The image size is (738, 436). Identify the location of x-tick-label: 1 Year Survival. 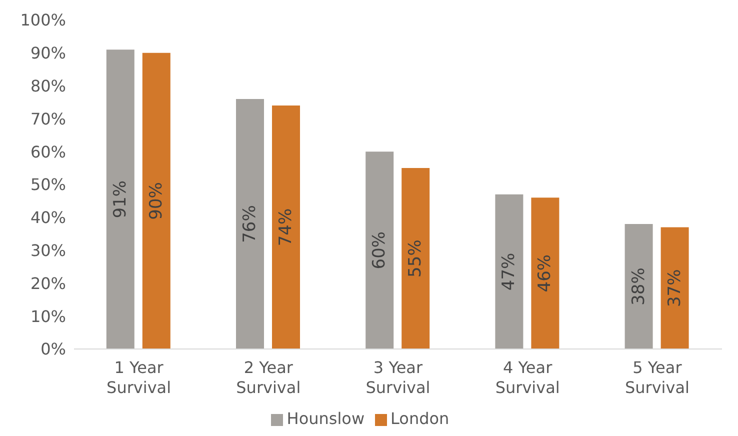
(139, 377).